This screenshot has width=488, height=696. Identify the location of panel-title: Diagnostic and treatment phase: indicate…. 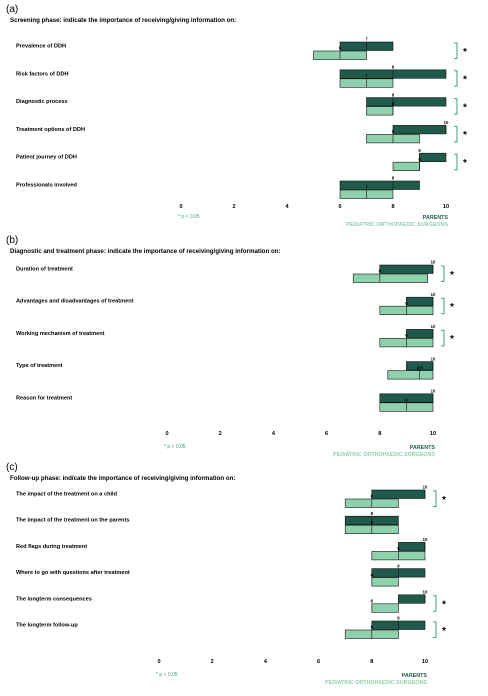
(145, 251).